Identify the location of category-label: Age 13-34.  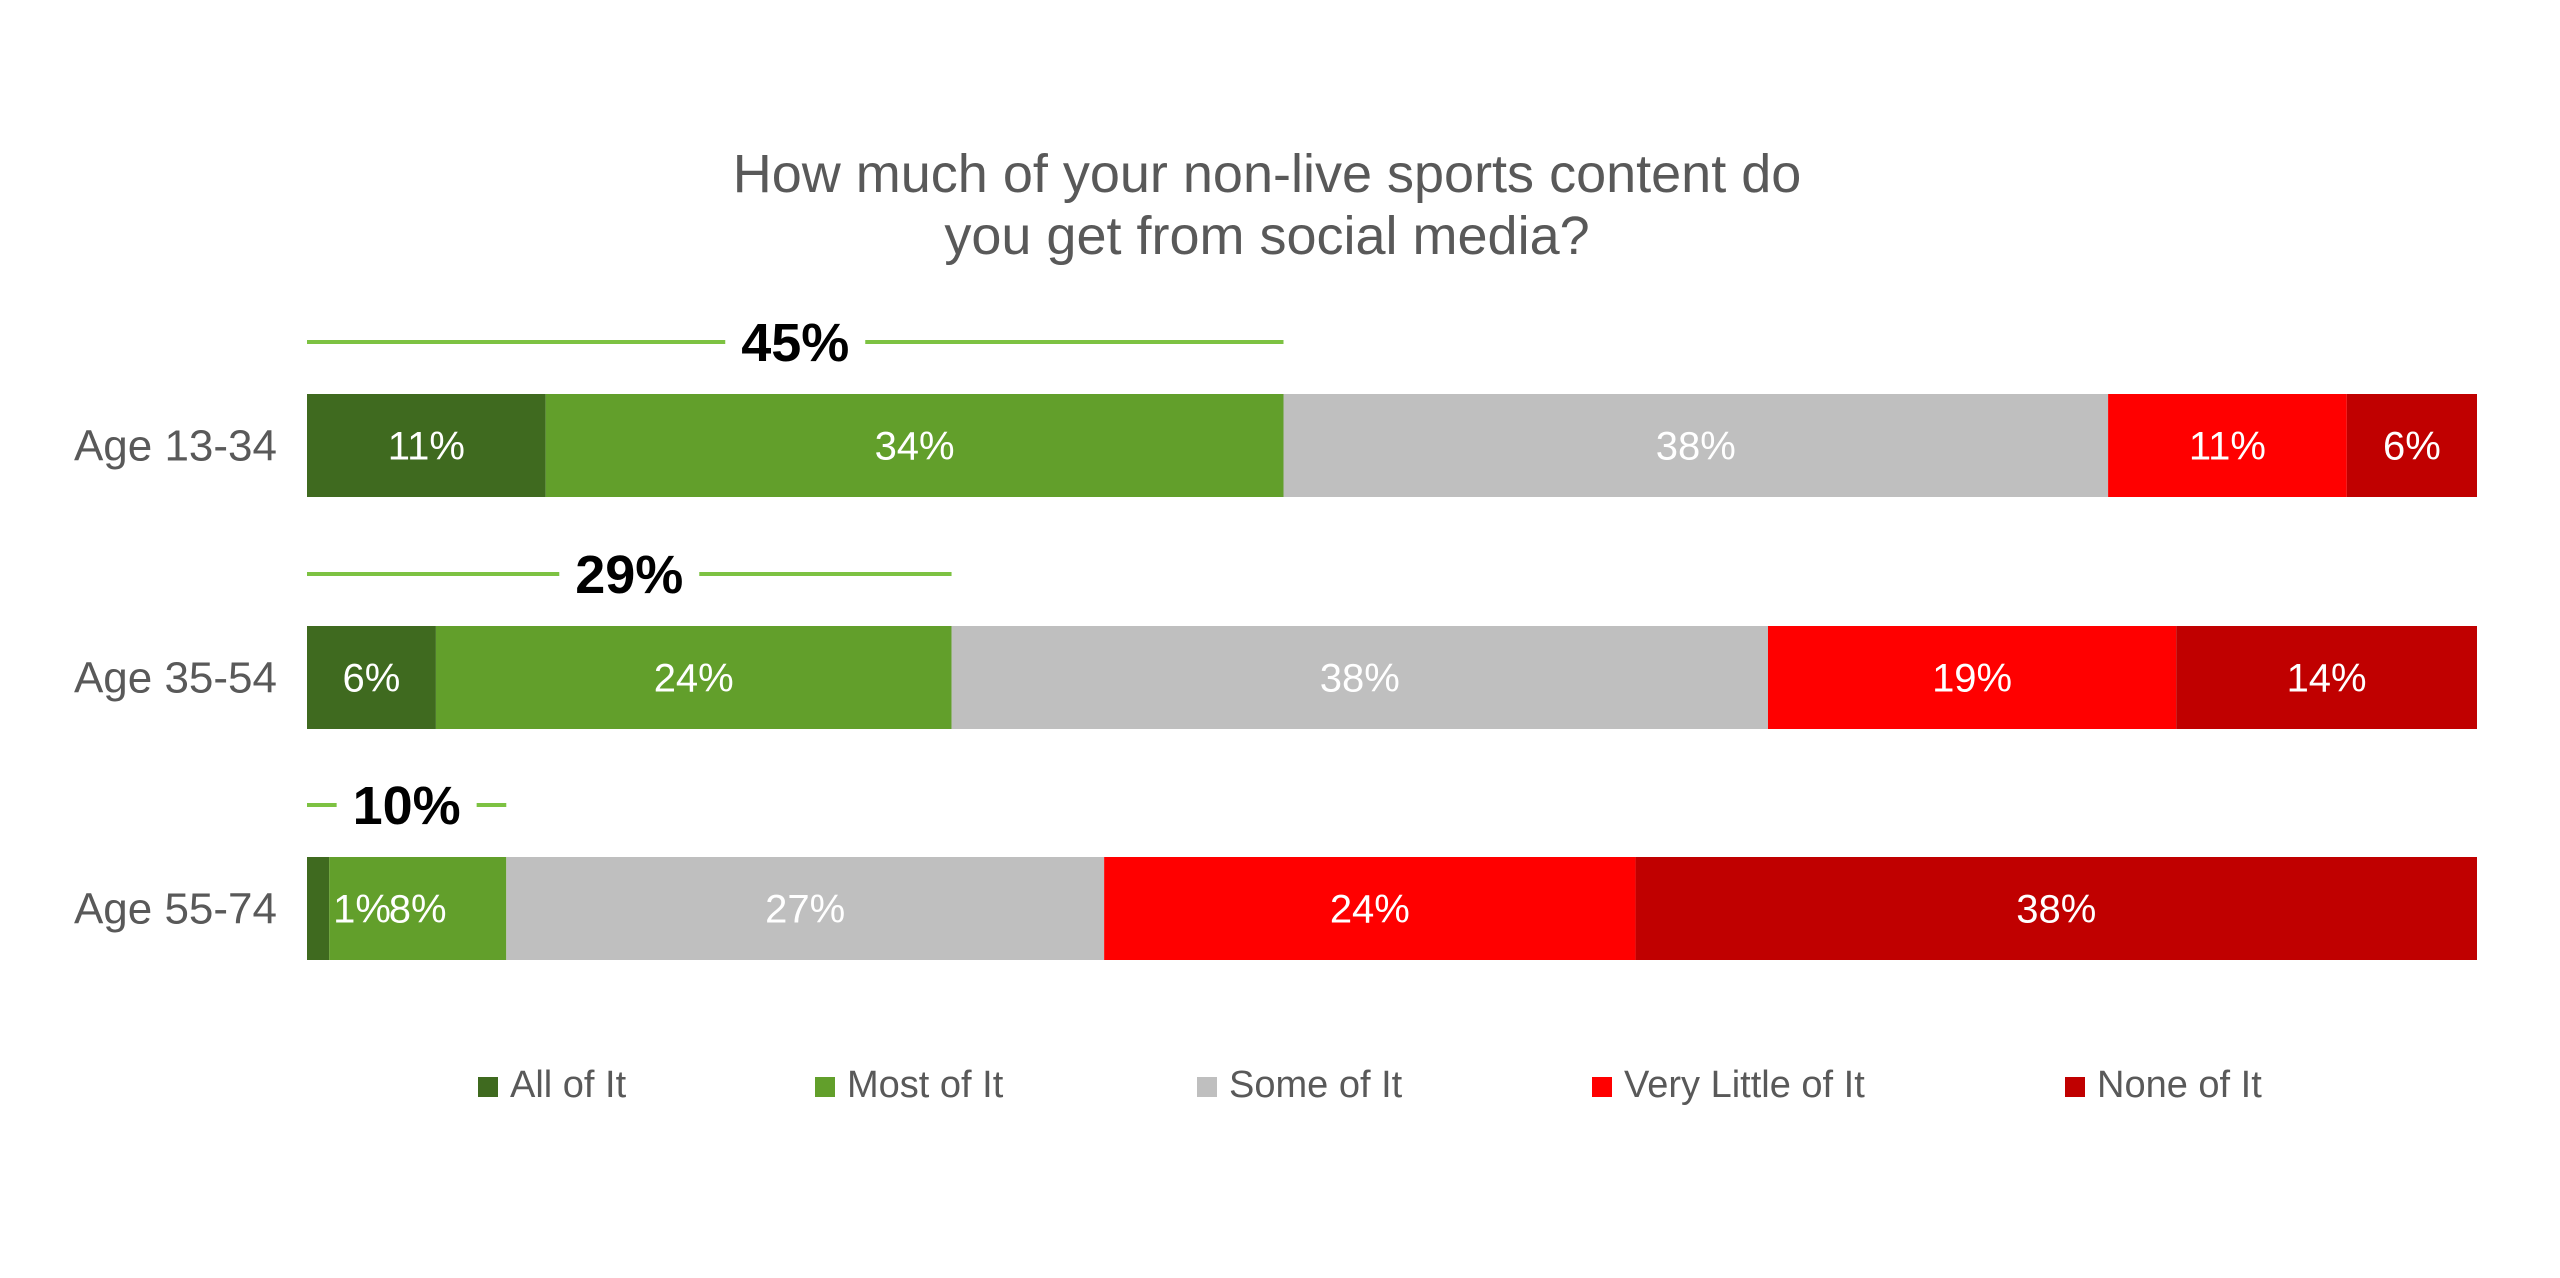
(175, 446).